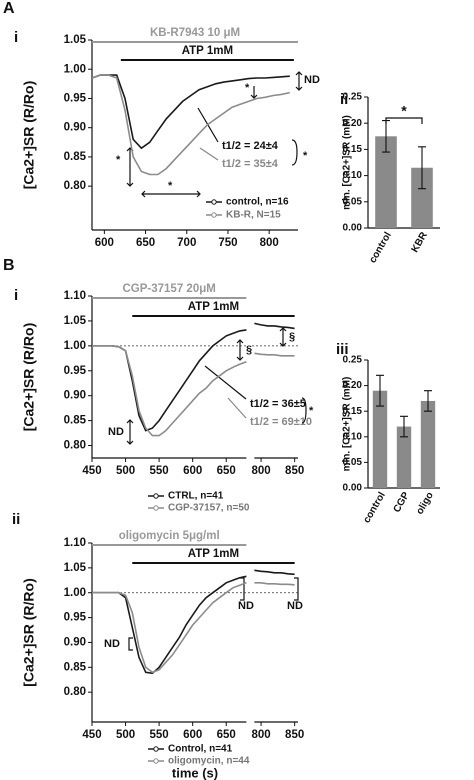 This screenshot has width=474, height=780. Describe the element at coordinates (195, 33) in the screenshot. I see `treatment-label: KB-R7943 10 μM` at that location.